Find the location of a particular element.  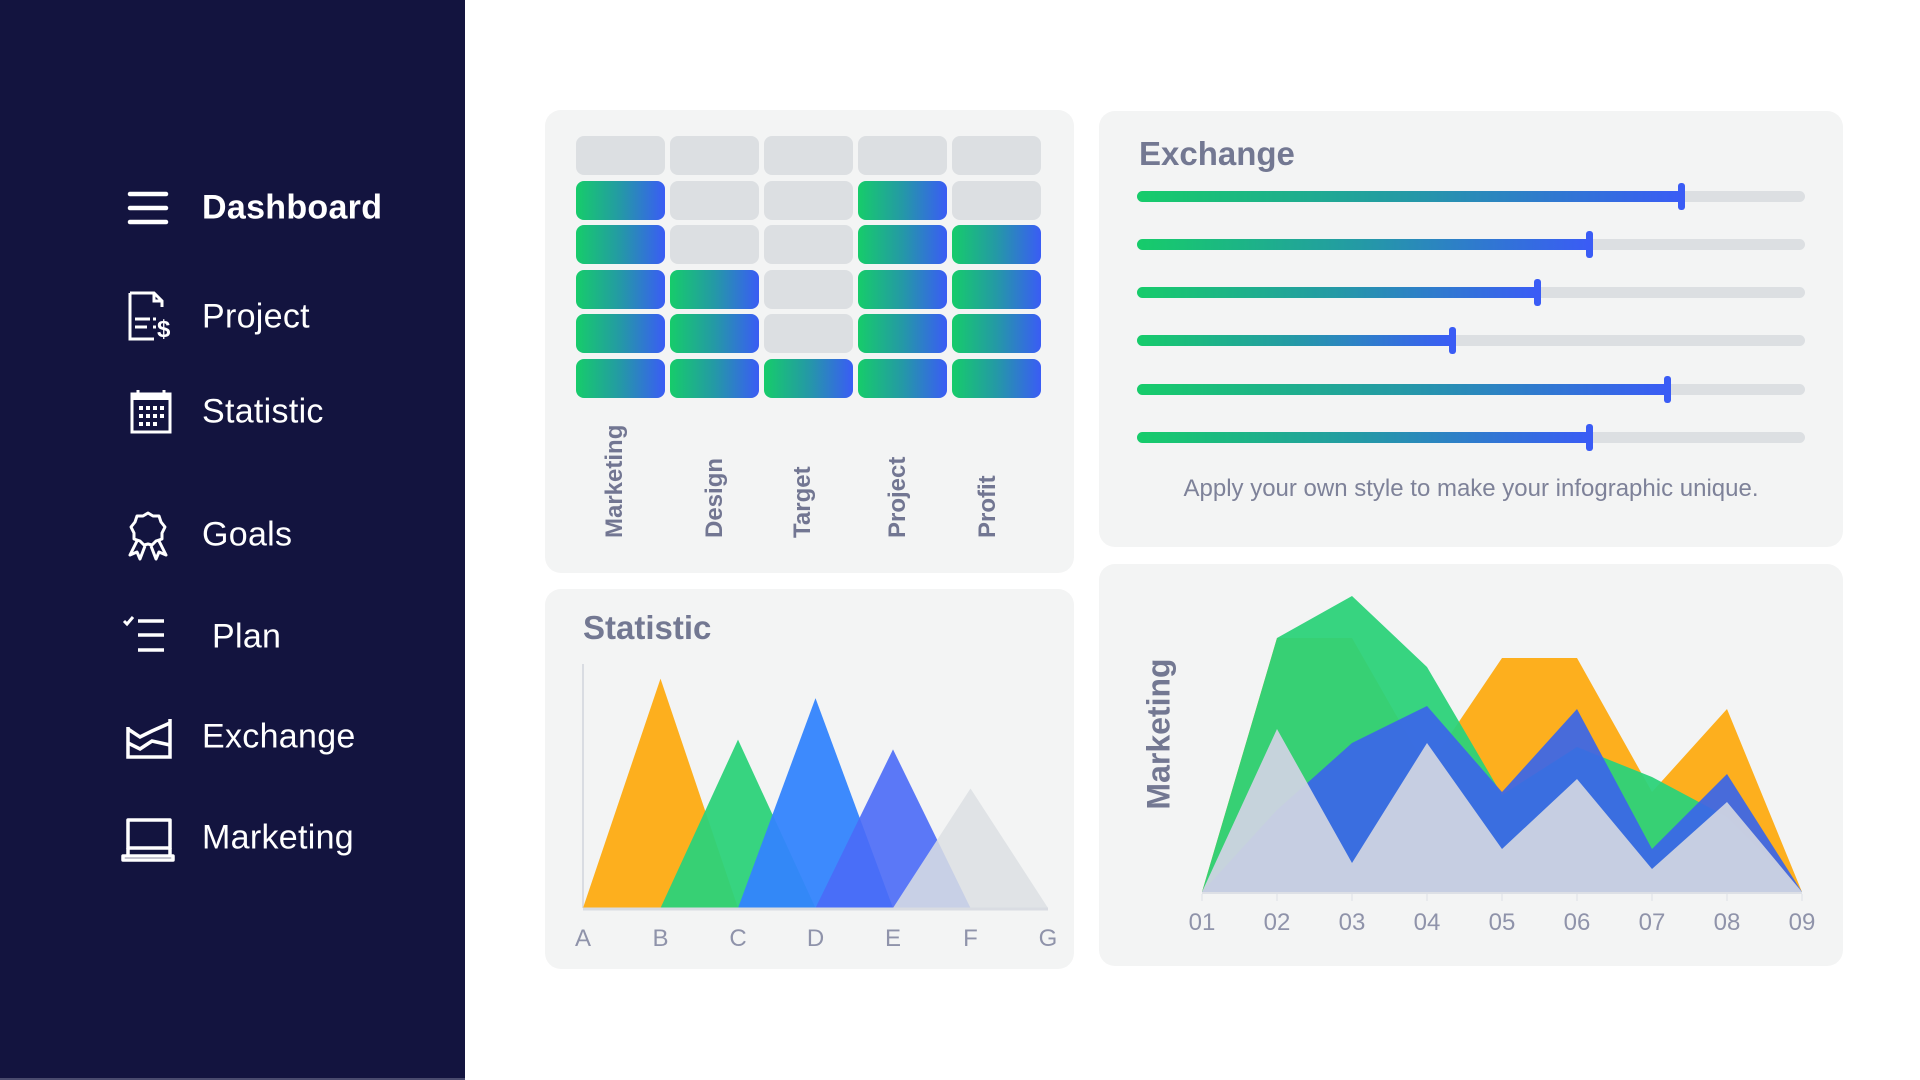

sidebar-item-label: Exchange is located at coordinates (279, 736).